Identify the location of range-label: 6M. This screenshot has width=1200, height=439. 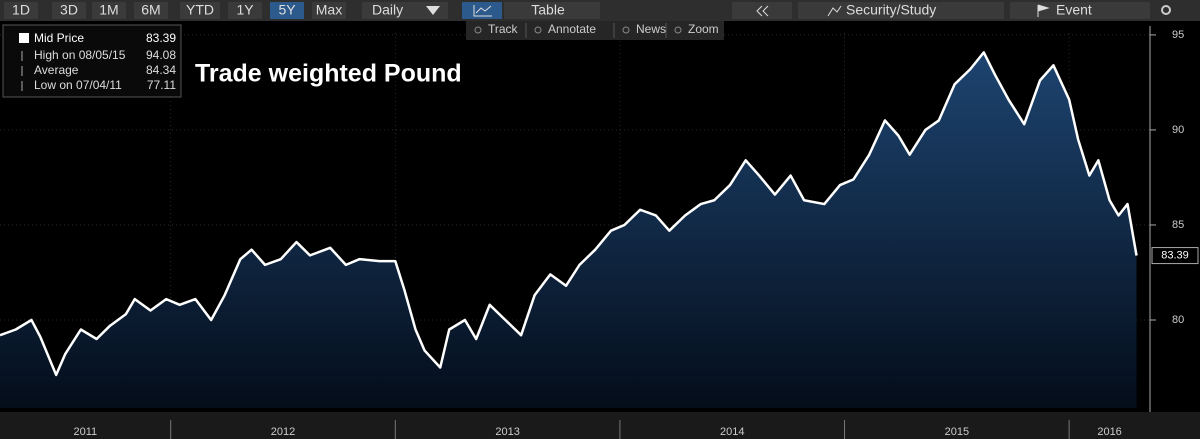
(150, 10).